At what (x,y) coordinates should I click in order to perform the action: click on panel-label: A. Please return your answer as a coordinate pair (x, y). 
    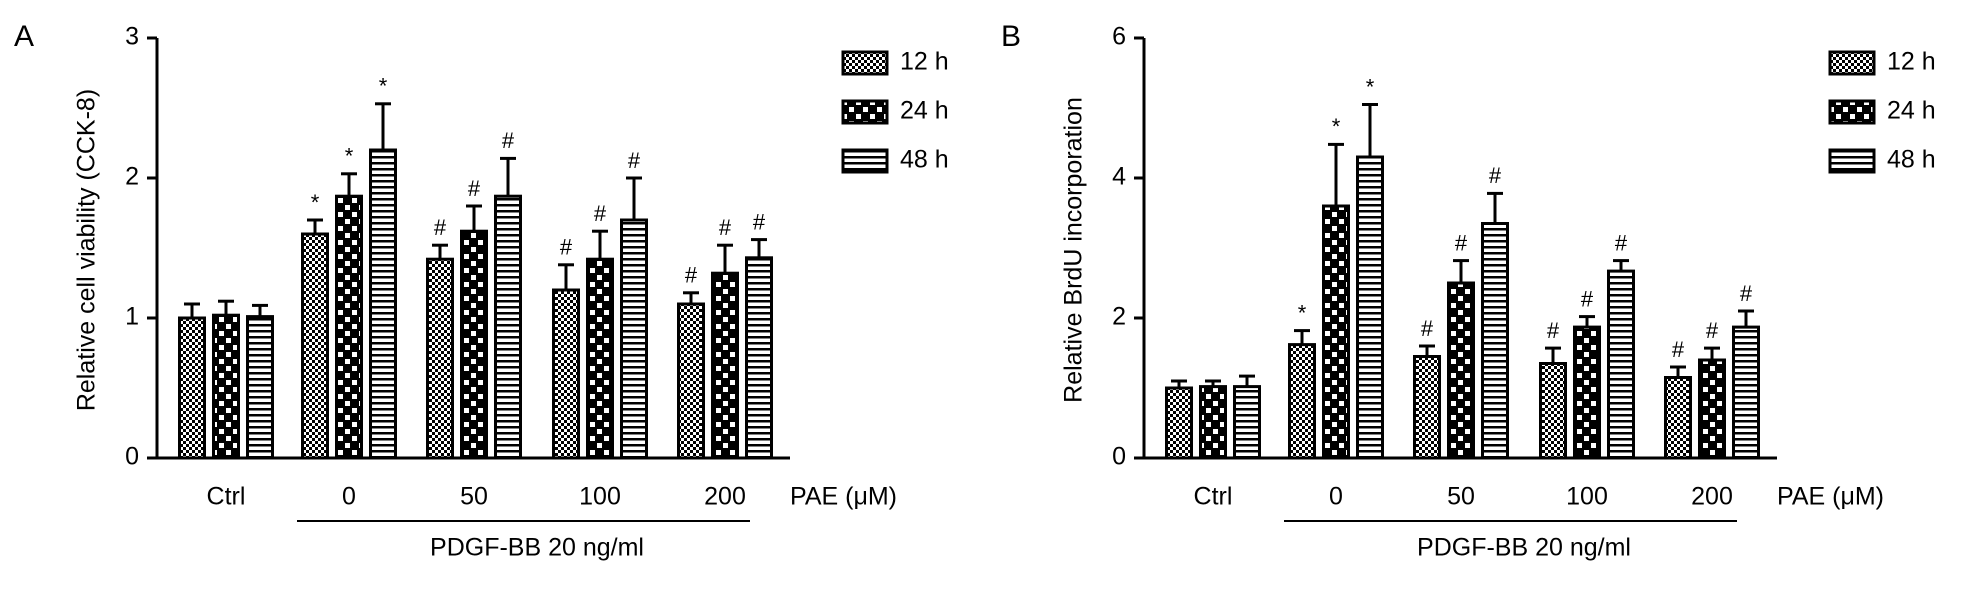
    Looking at the image, I should click on (24, 36).